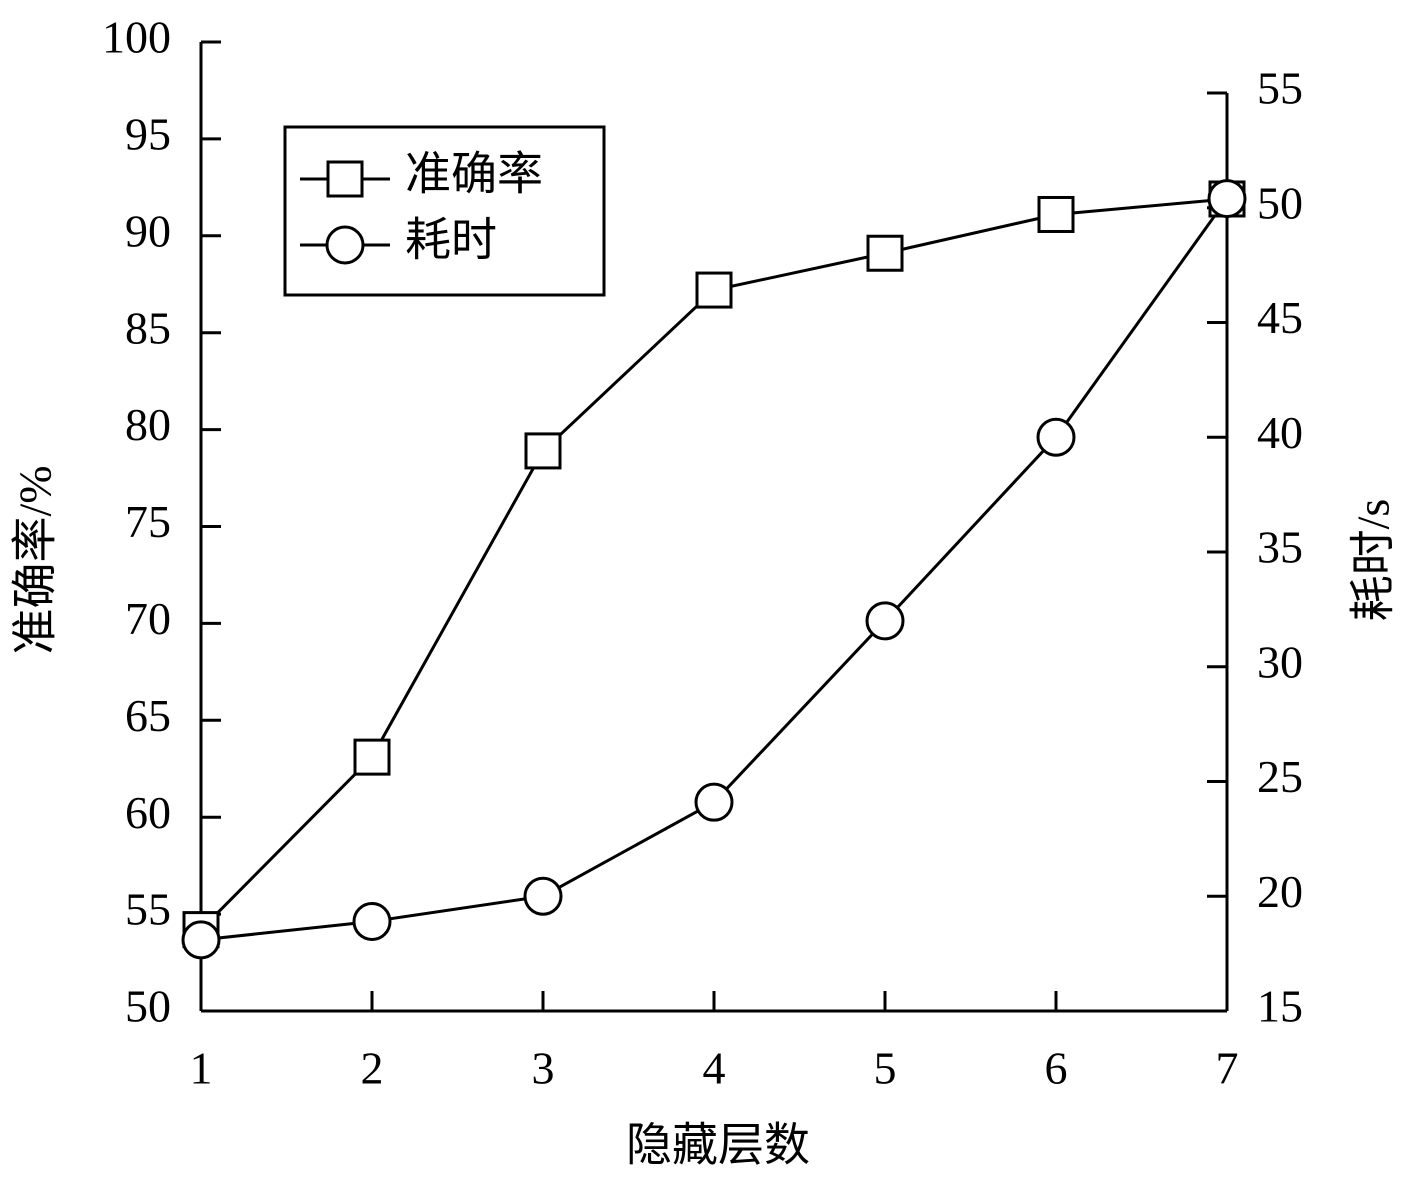 The width and height of the screenshot is (1413, 1189). Describe the element at coordinates (148, 133) in the screenshot. I see `y-tick-label: 95` at that location.